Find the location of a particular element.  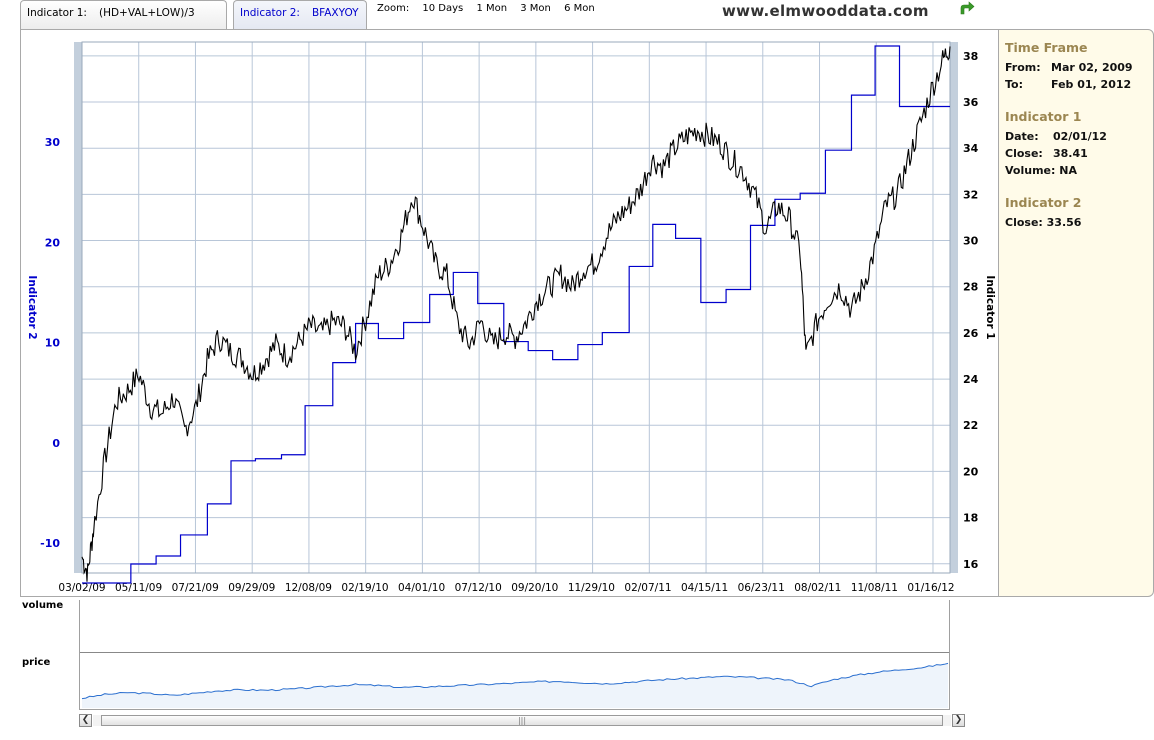

zoom-bar: Zoom: 10 Days 1 Mon 3 Mon 6 Mon is located at coordinates (491, 8).